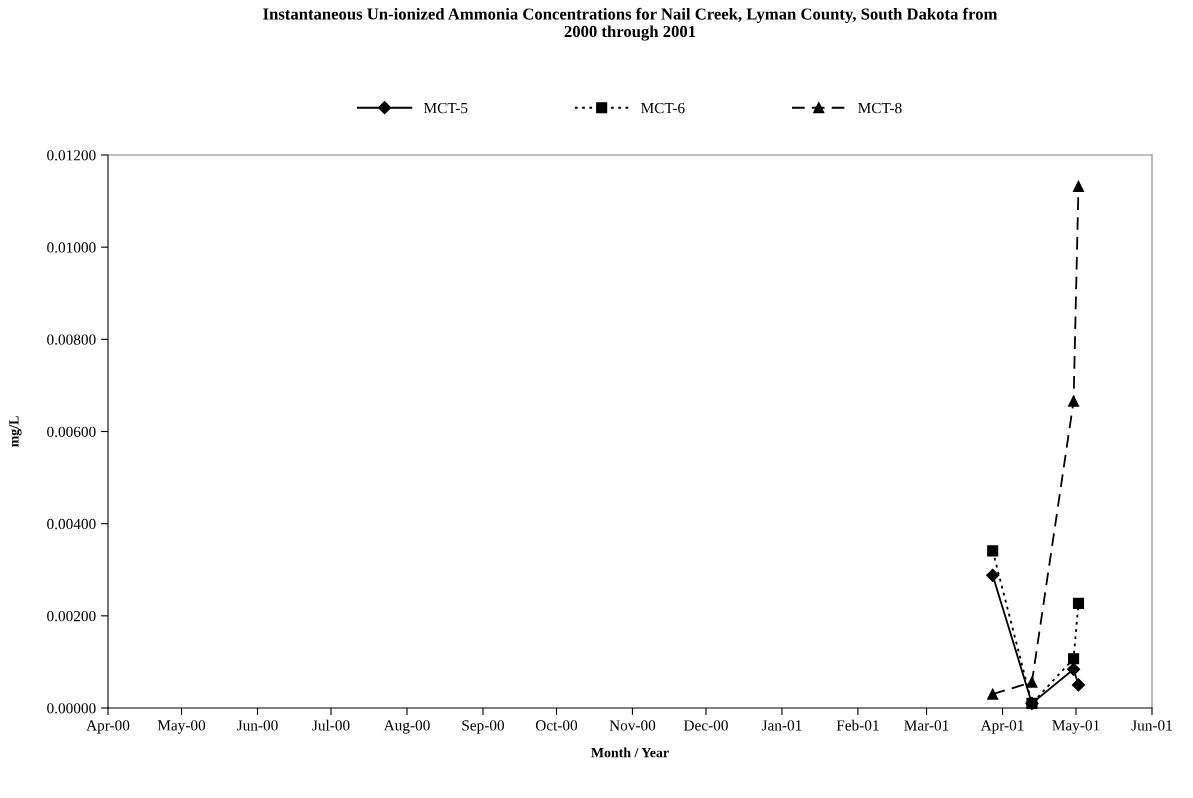 The height and width of the screenshot is (798, 1193). I want to click on x-tick-label: Jul-00, so click(331, 725).